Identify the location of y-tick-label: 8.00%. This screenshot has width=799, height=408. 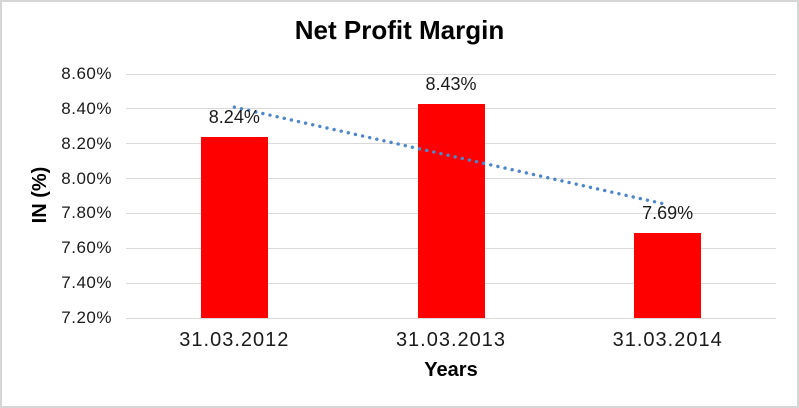
(86, 178).